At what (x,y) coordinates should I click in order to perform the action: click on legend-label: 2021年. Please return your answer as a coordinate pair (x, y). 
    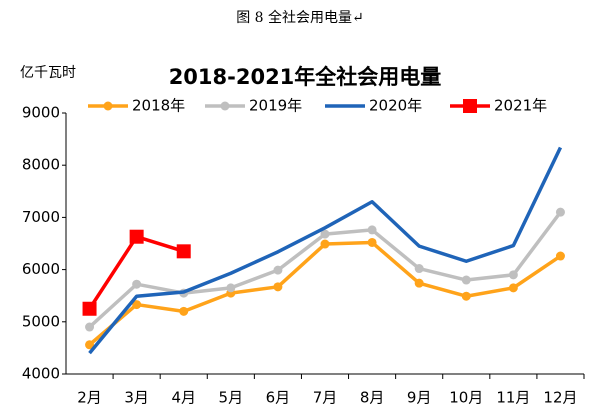
    Looking at the image, I should click on (520, 106).